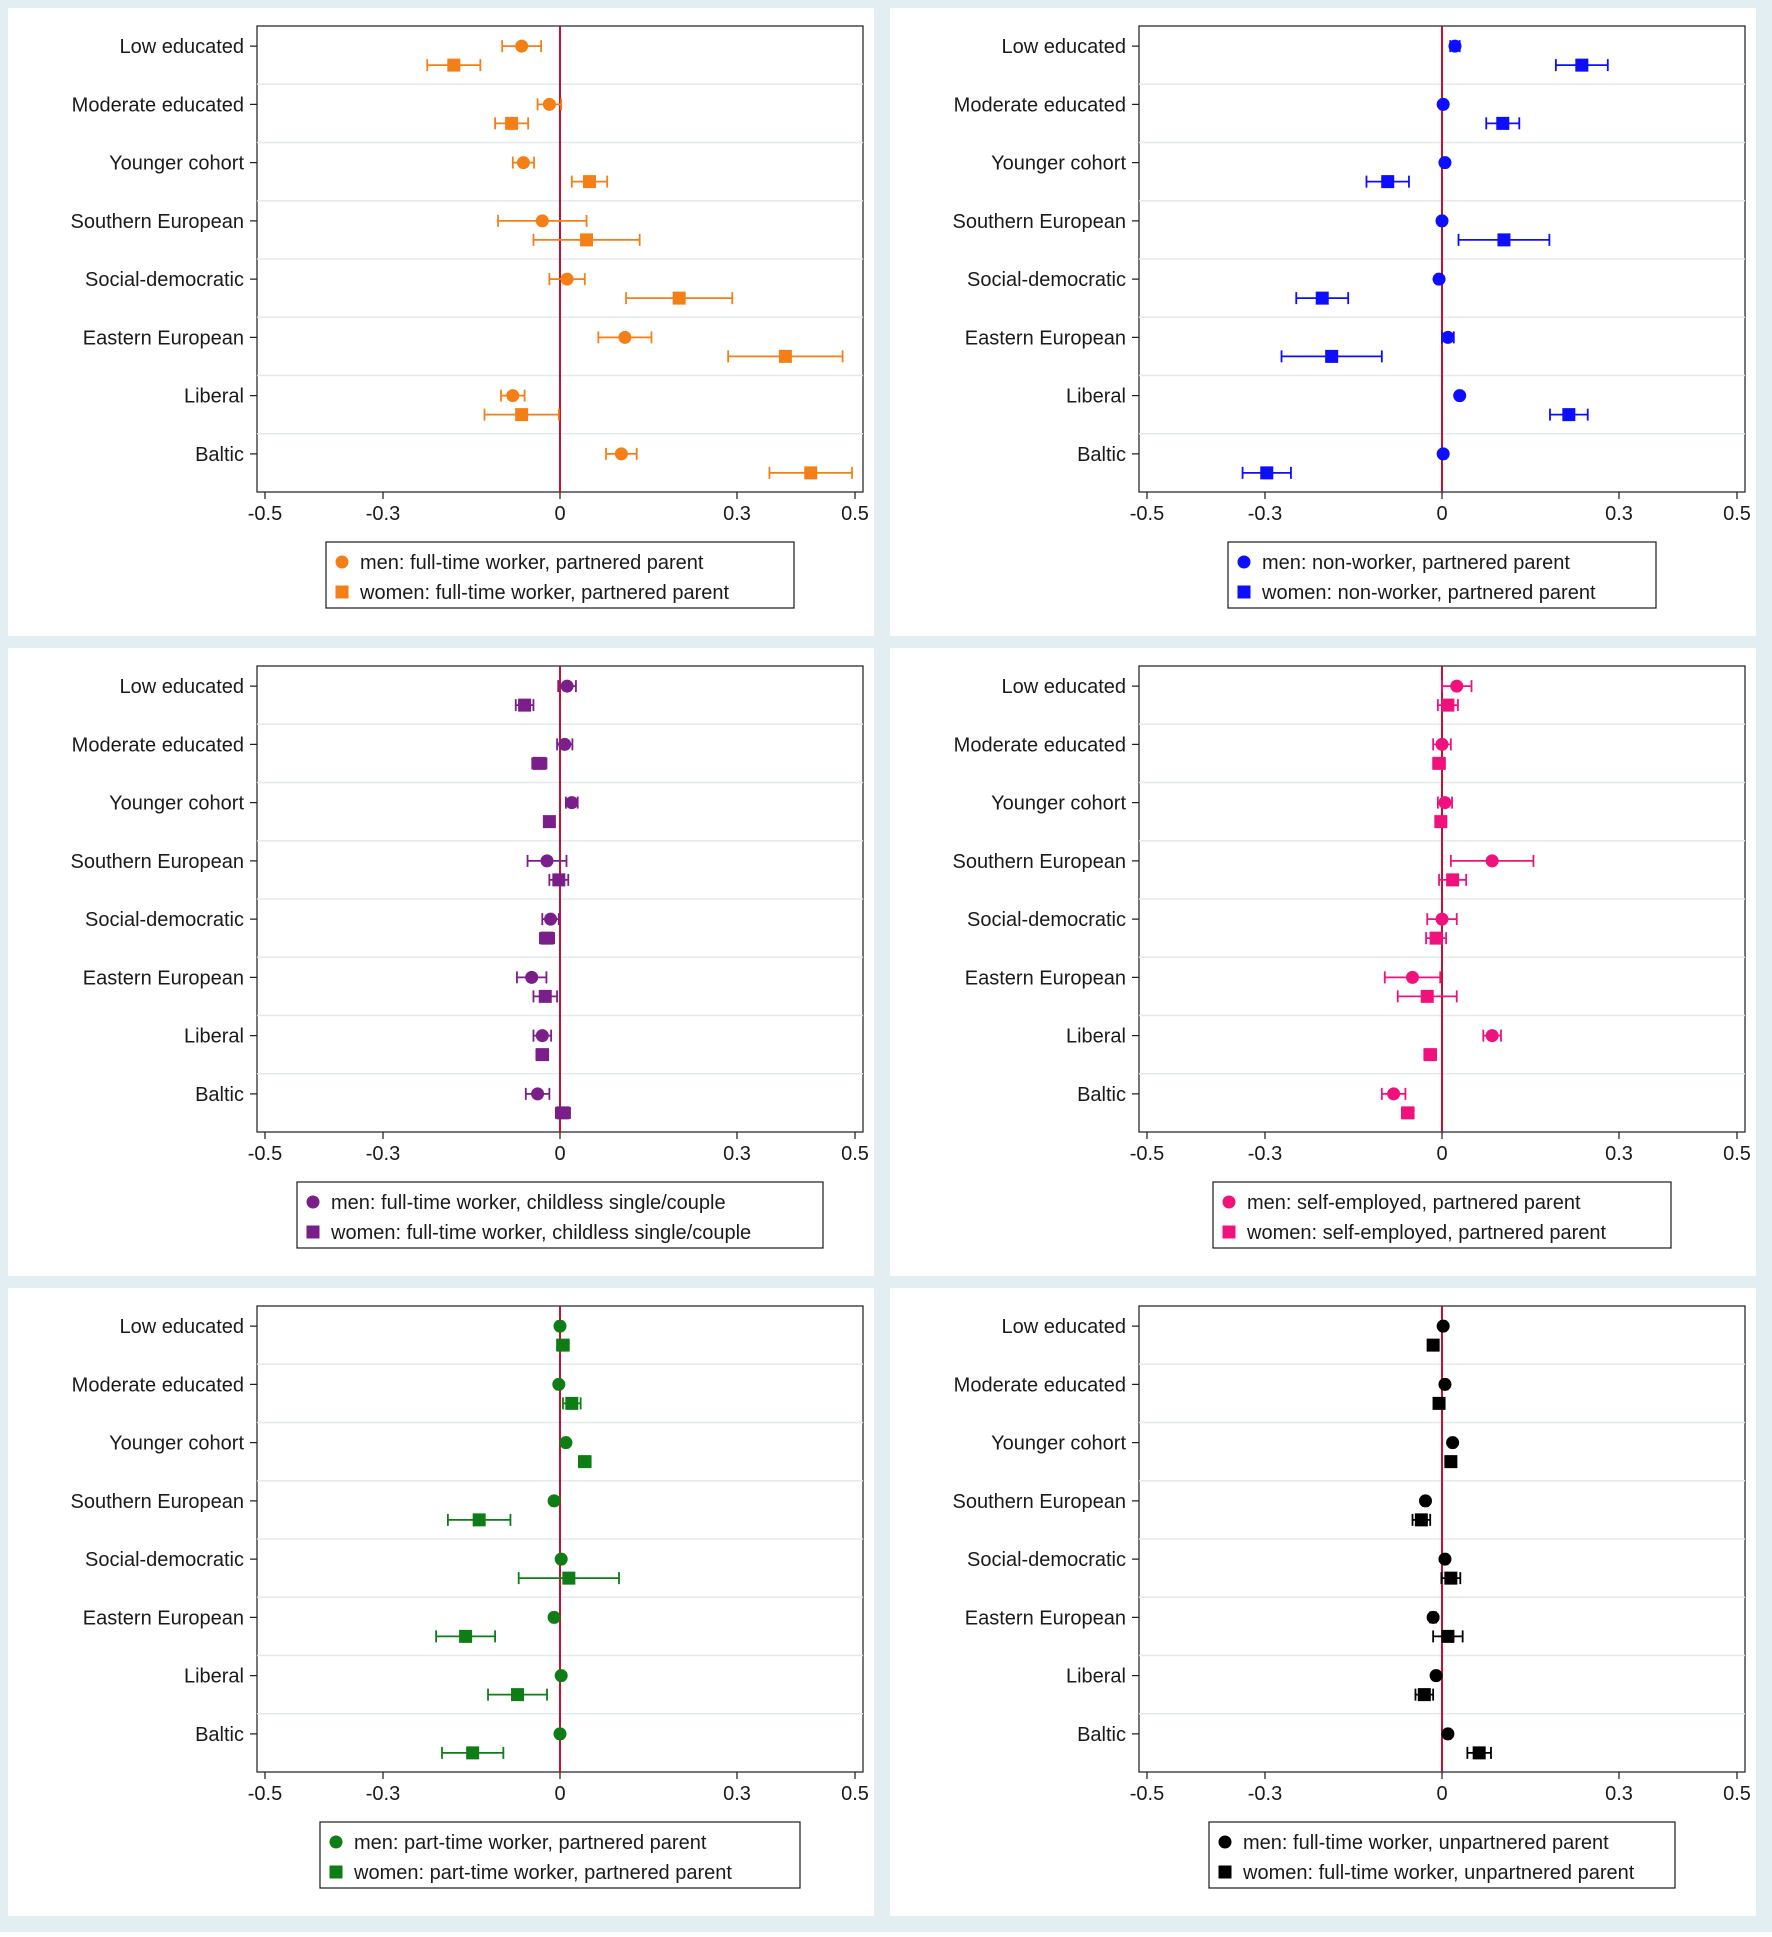 This screenshot has width=1772, height=1937. Describe the element at coordinates (532, 563) in the screenshot. I see `legend-label: men: full-time worker, partnered parent` at that location.